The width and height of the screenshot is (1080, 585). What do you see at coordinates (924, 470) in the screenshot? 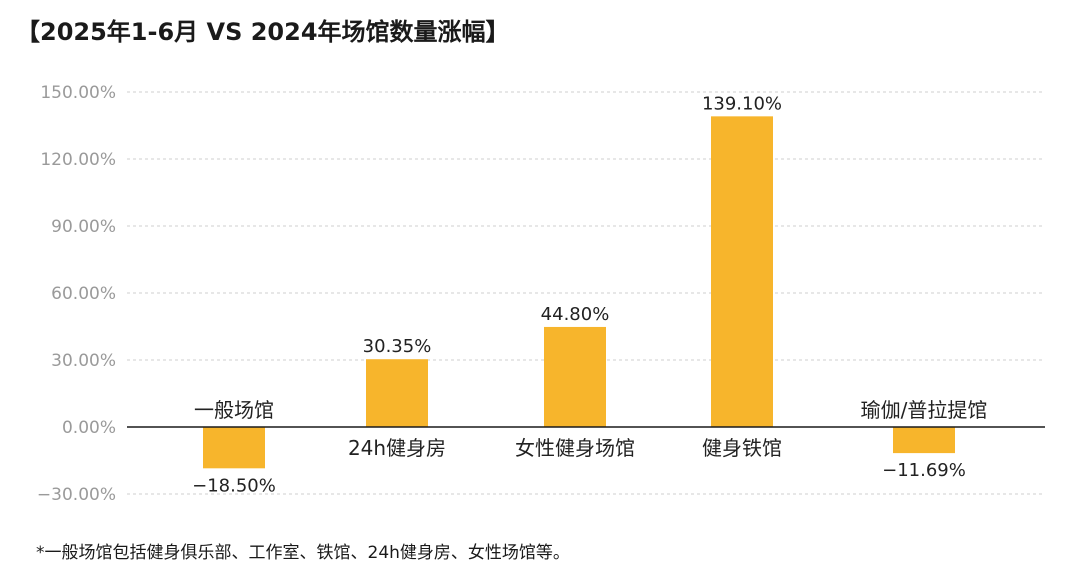
I see `value-label: −11.69%` at bounding box center [924, 470].